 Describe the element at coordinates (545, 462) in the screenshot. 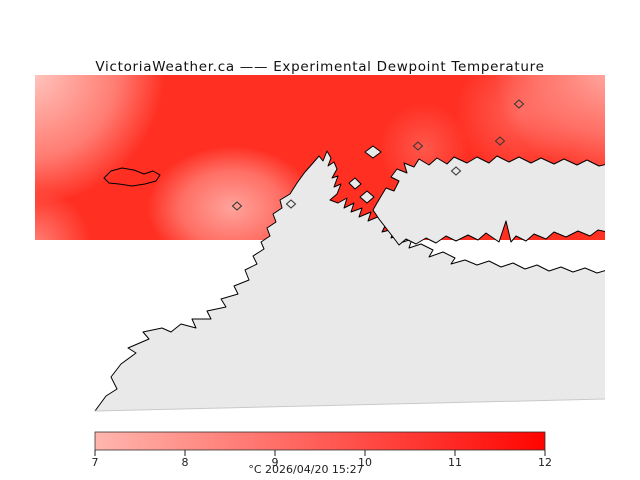

I see `colorbar-tick-label: 12` at that location.